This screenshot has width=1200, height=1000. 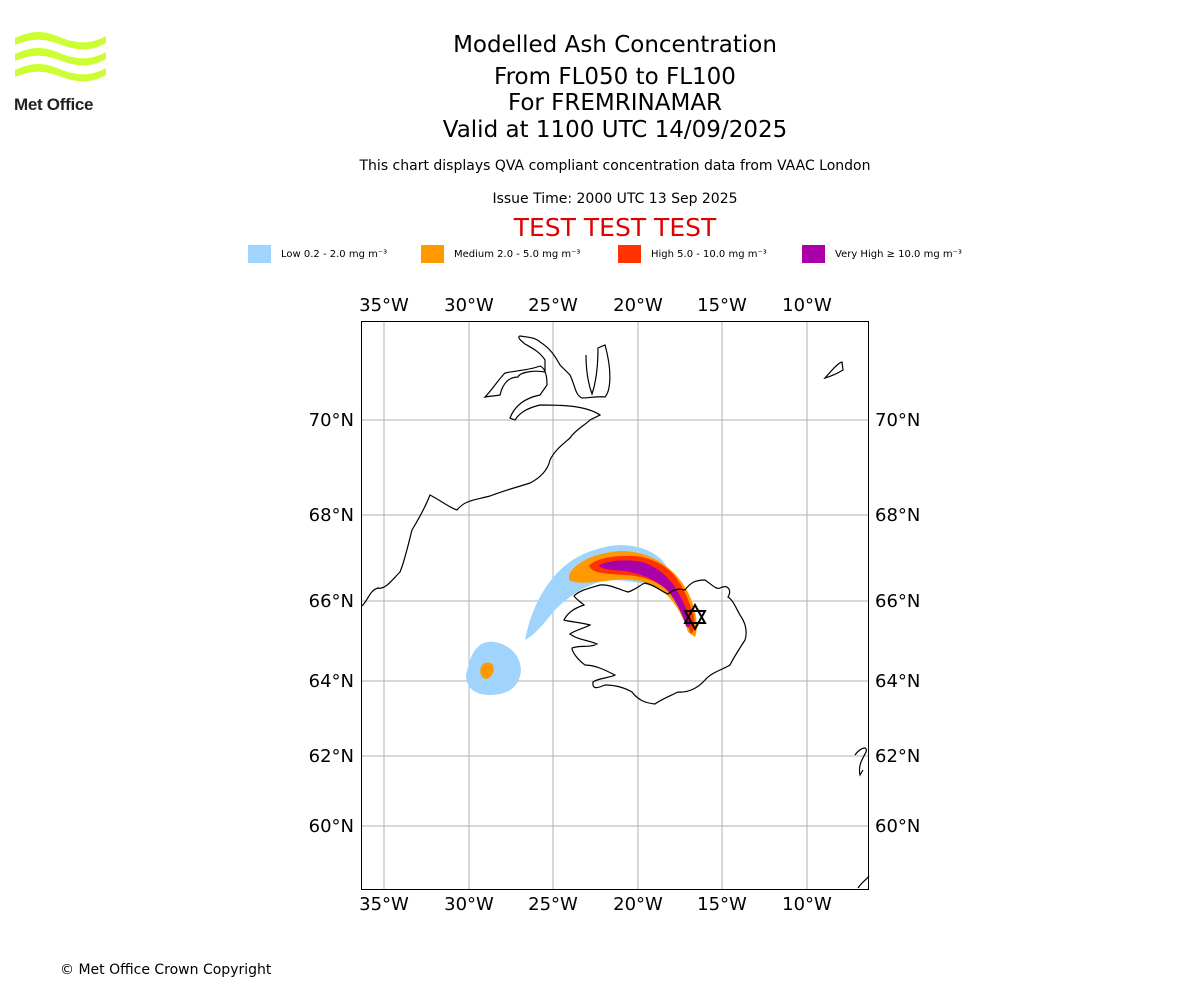 What do you see at coordinates (695, 617) in the screenshot?
I see `star-of-david-icon` at bounding box center [695, 617].